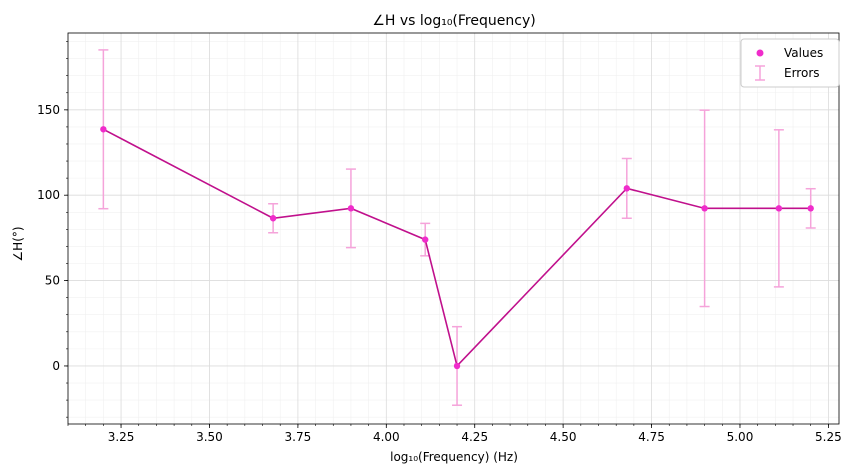 The height and width of the screenshot is (475, 852). What do you see at coordinates (760, 53) in the screenshot?
I see `legend-values-marker` at bounding box center [760, 53].